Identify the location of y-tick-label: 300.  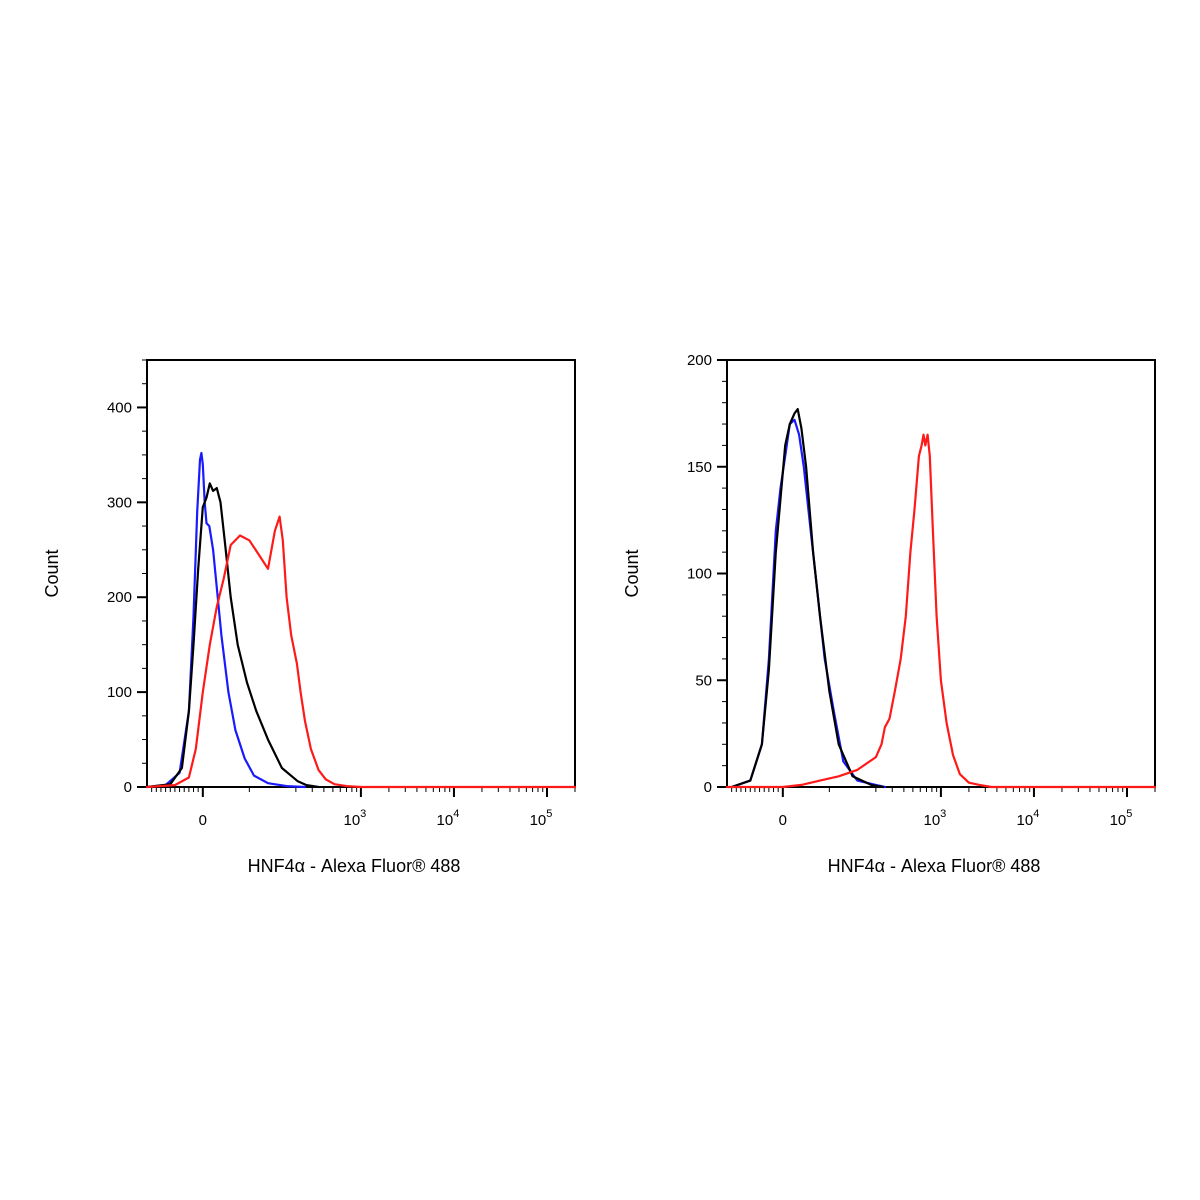
(119, 502).